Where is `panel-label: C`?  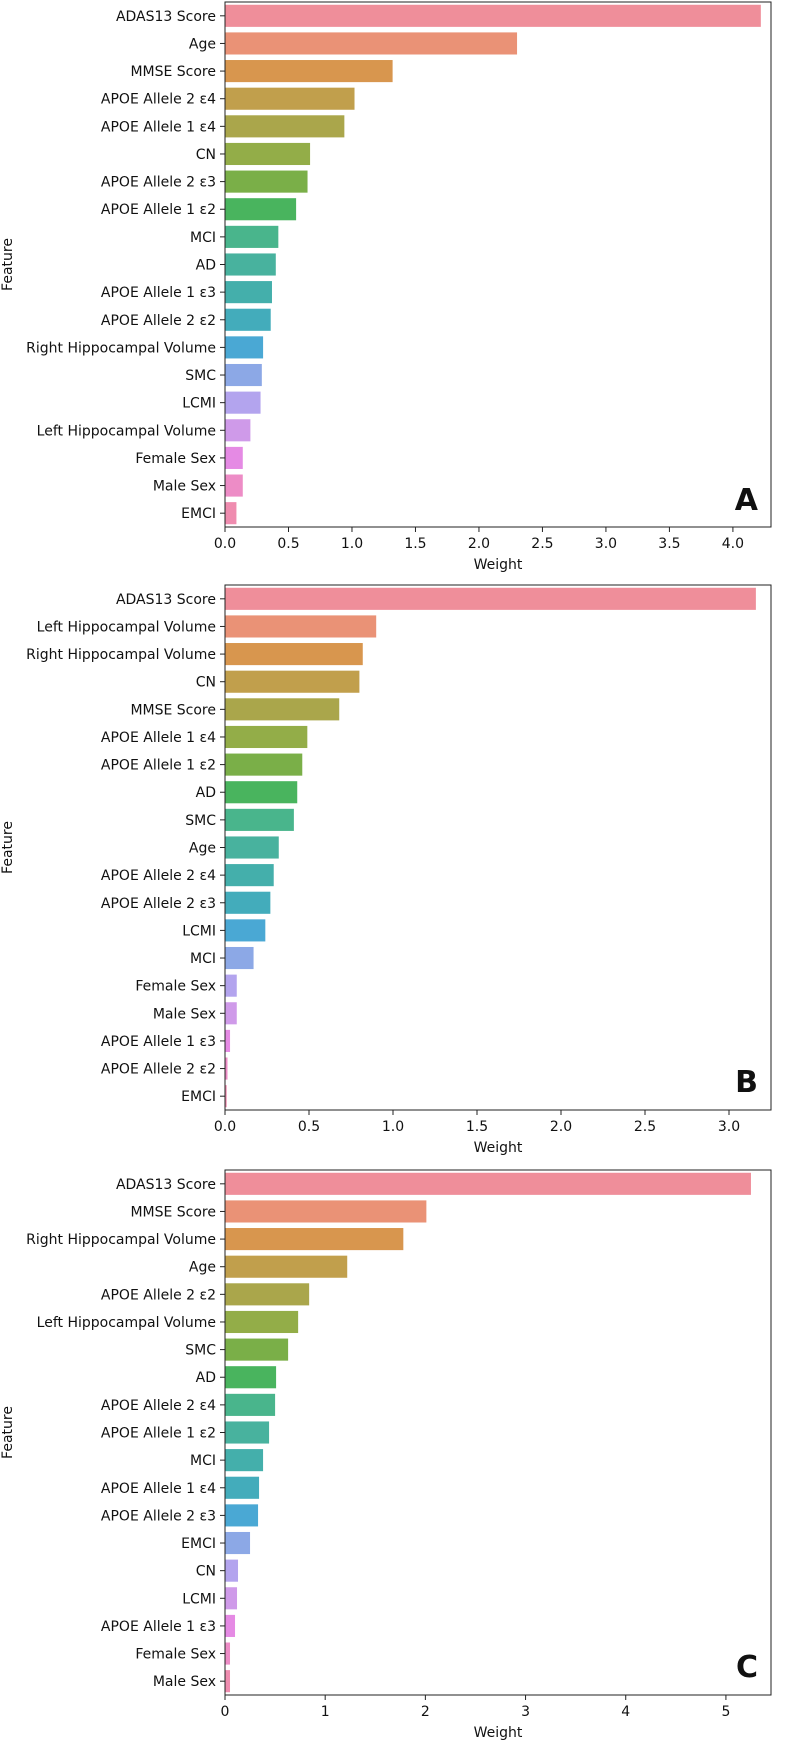 panel-label: C is located at coordinates (747, 1667).